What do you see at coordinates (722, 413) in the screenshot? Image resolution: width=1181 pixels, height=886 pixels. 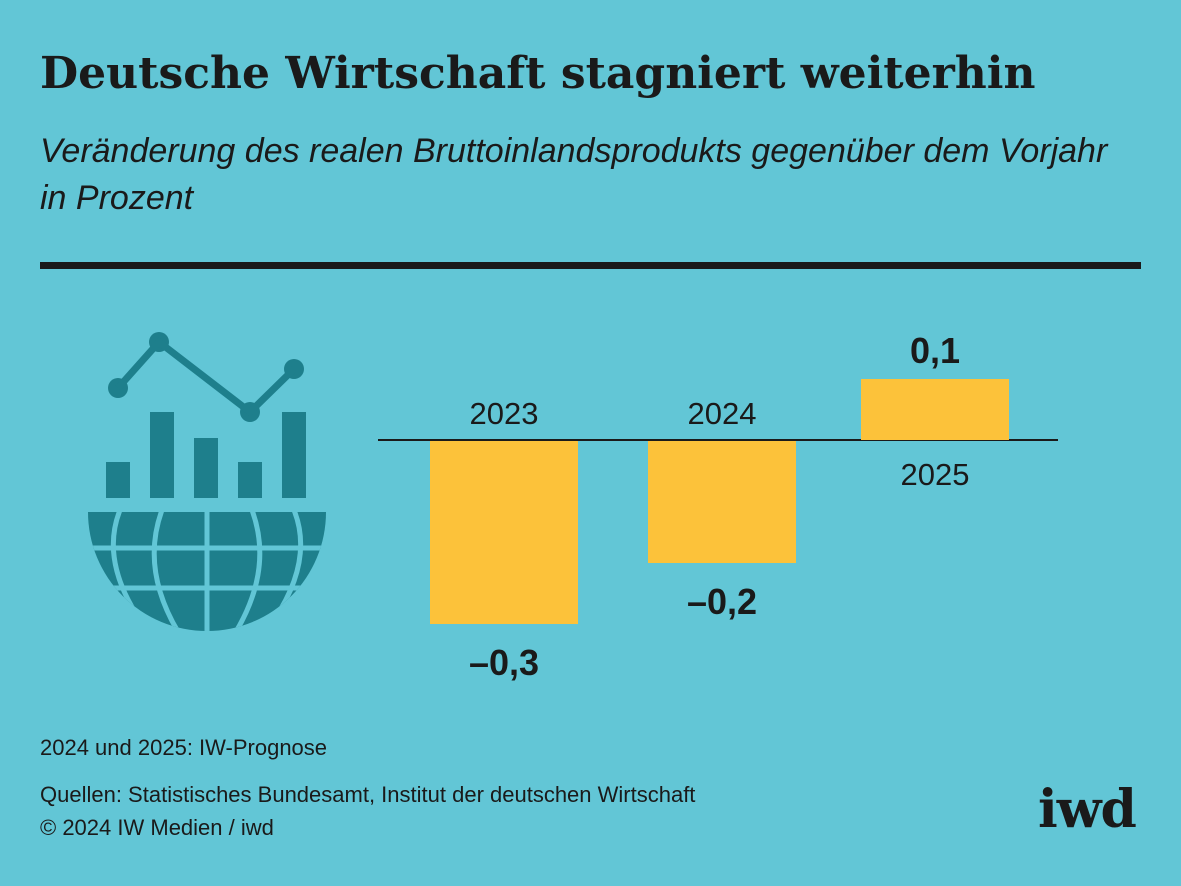 I see `category-label: 2024` at bounding box center [722, 413].